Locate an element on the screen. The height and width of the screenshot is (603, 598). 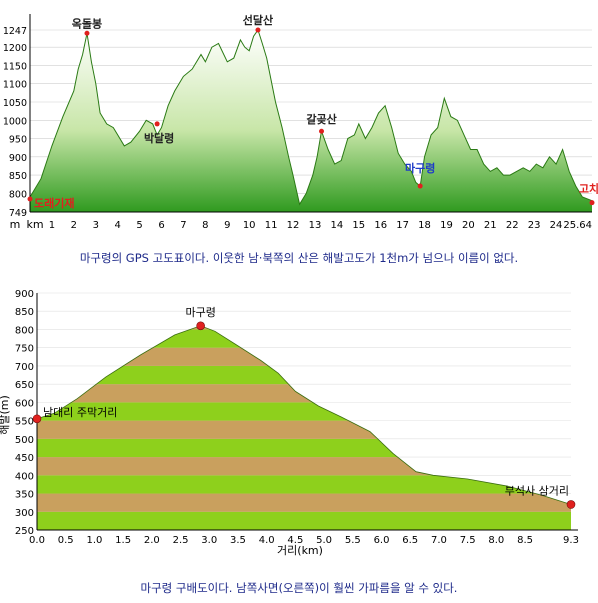
gradient-x-tick: 4.5 is located at coordinates (295, 540).